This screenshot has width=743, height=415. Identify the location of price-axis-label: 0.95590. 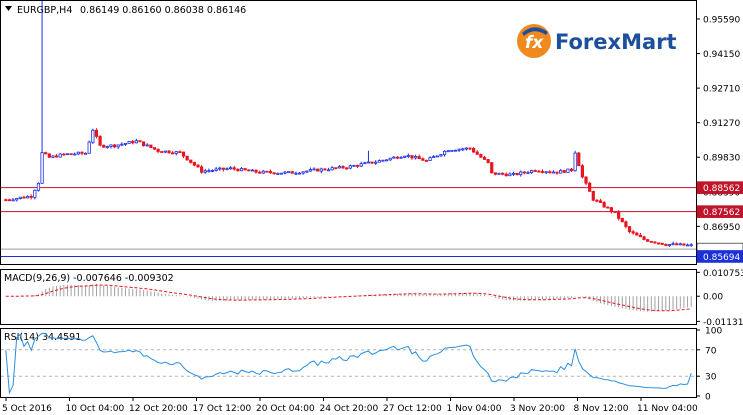
(721, 20).